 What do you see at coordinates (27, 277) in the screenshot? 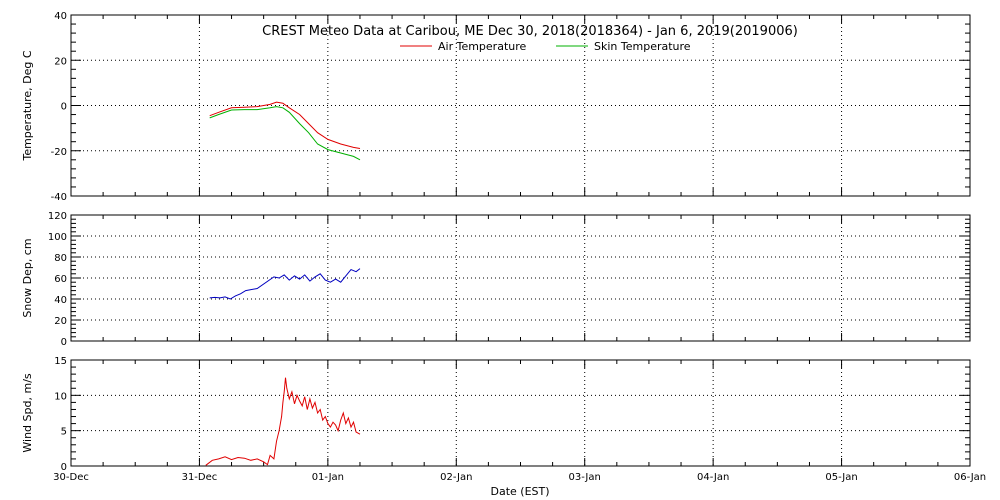
I see `y-axis-title: Snow Dep, cm` at bounding box center [27, 277].